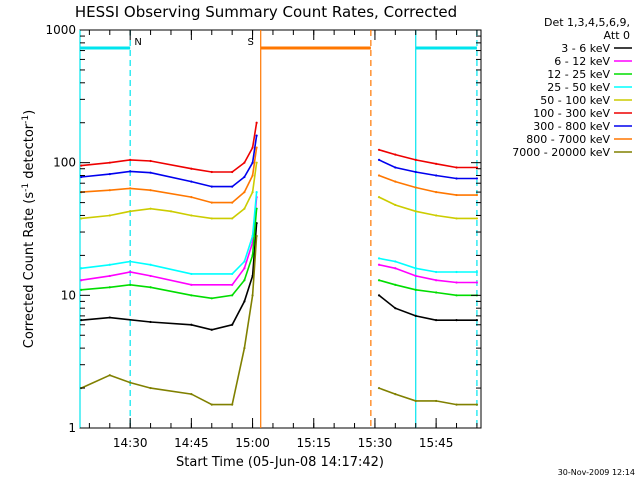 The width and height of the screenshot is (640, 480). I want to click on y-tick-label: 1, so click(72, 428).